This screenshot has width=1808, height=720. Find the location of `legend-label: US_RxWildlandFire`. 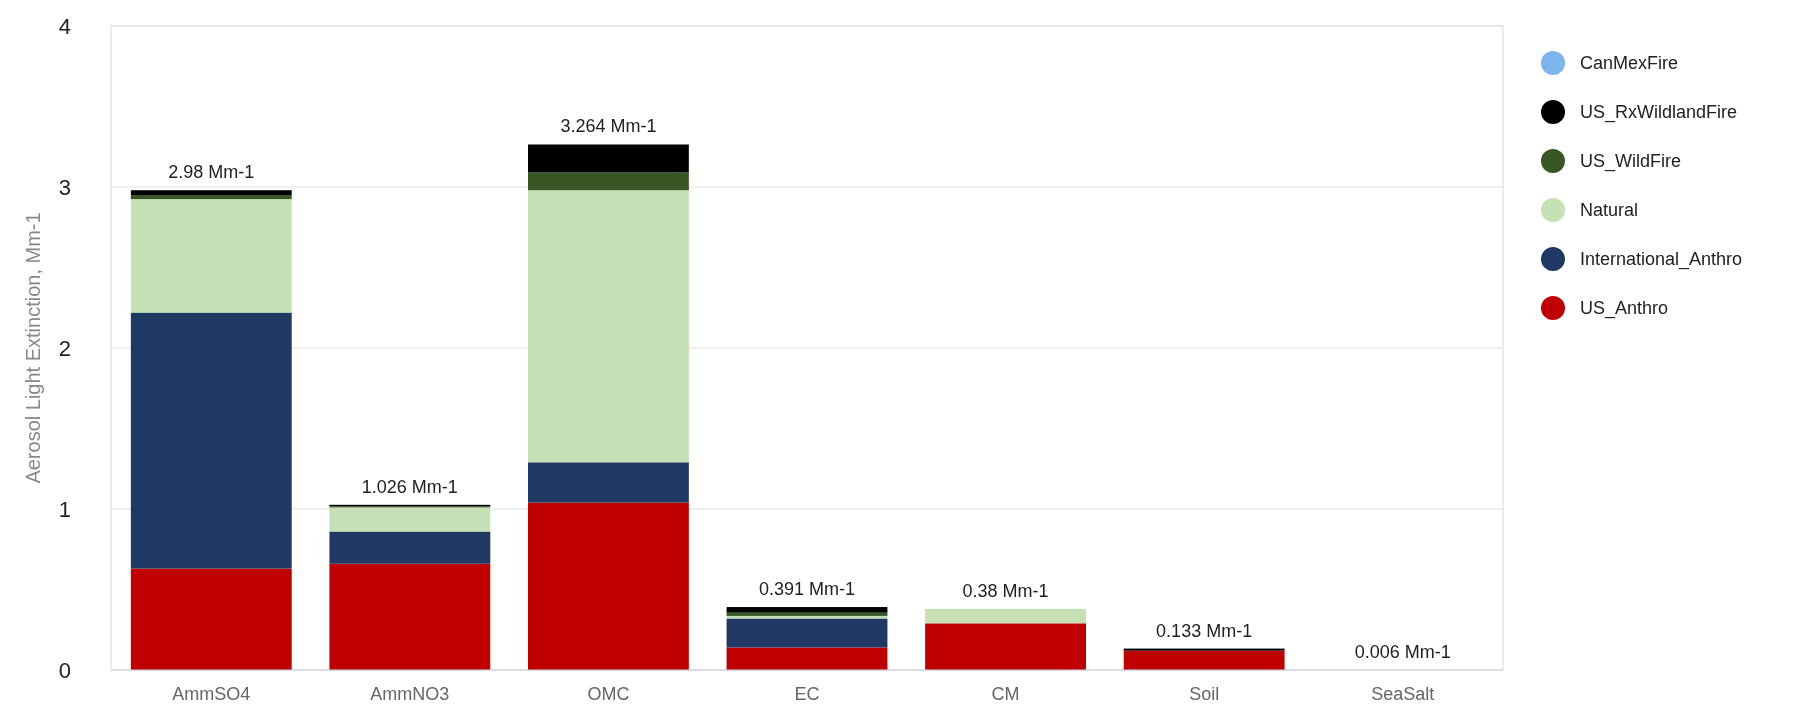

legend-label: US_RxWildlandFire is located at coordinates (1659, 113).